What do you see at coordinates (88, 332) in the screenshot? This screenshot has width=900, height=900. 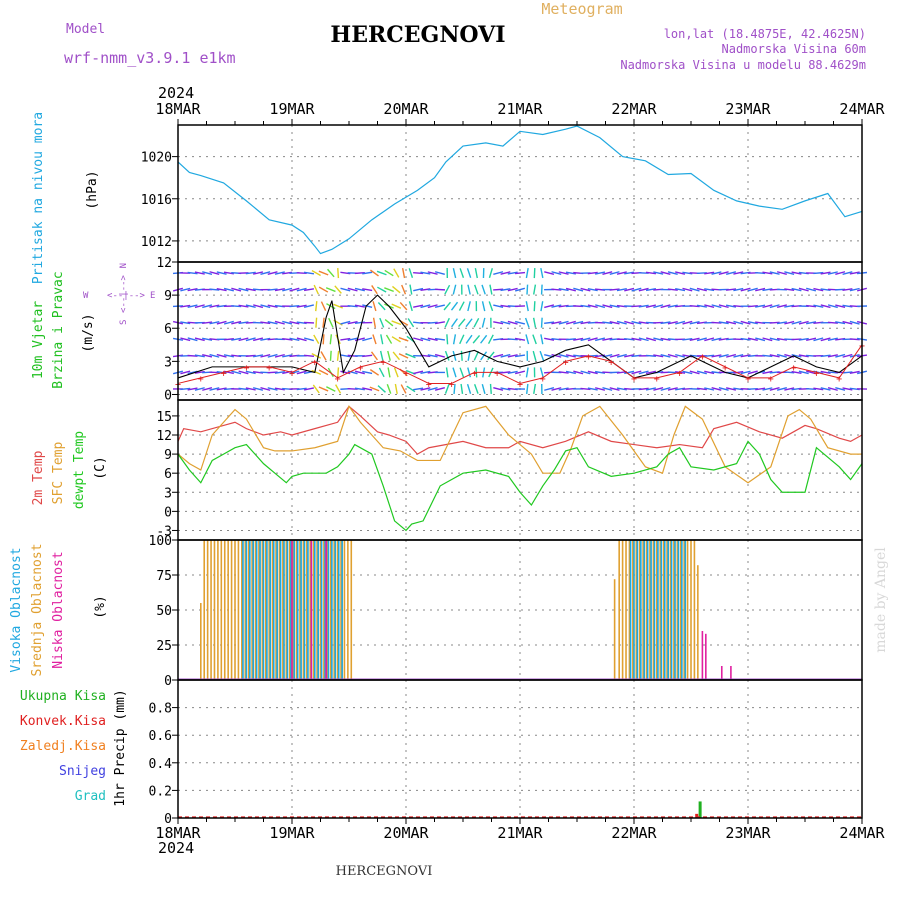 I see `wind-unit: (m/s)` at bounding box center [88, 332].